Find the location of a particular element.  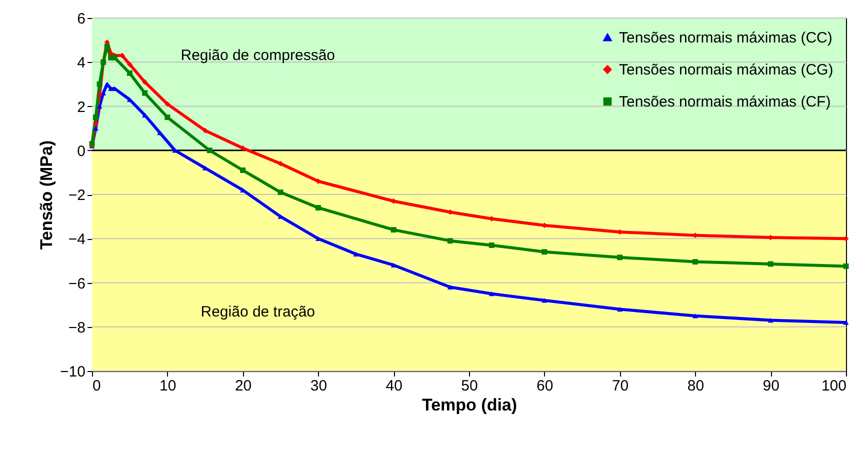

x-tick-label: 40 is located at coordinates (394, 386).